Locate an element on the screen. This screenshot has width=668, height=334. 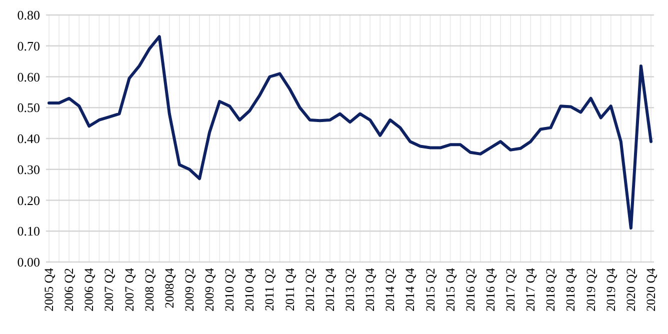
x-tick-label: 2016 Q4 is located at coordinates (490, 289).